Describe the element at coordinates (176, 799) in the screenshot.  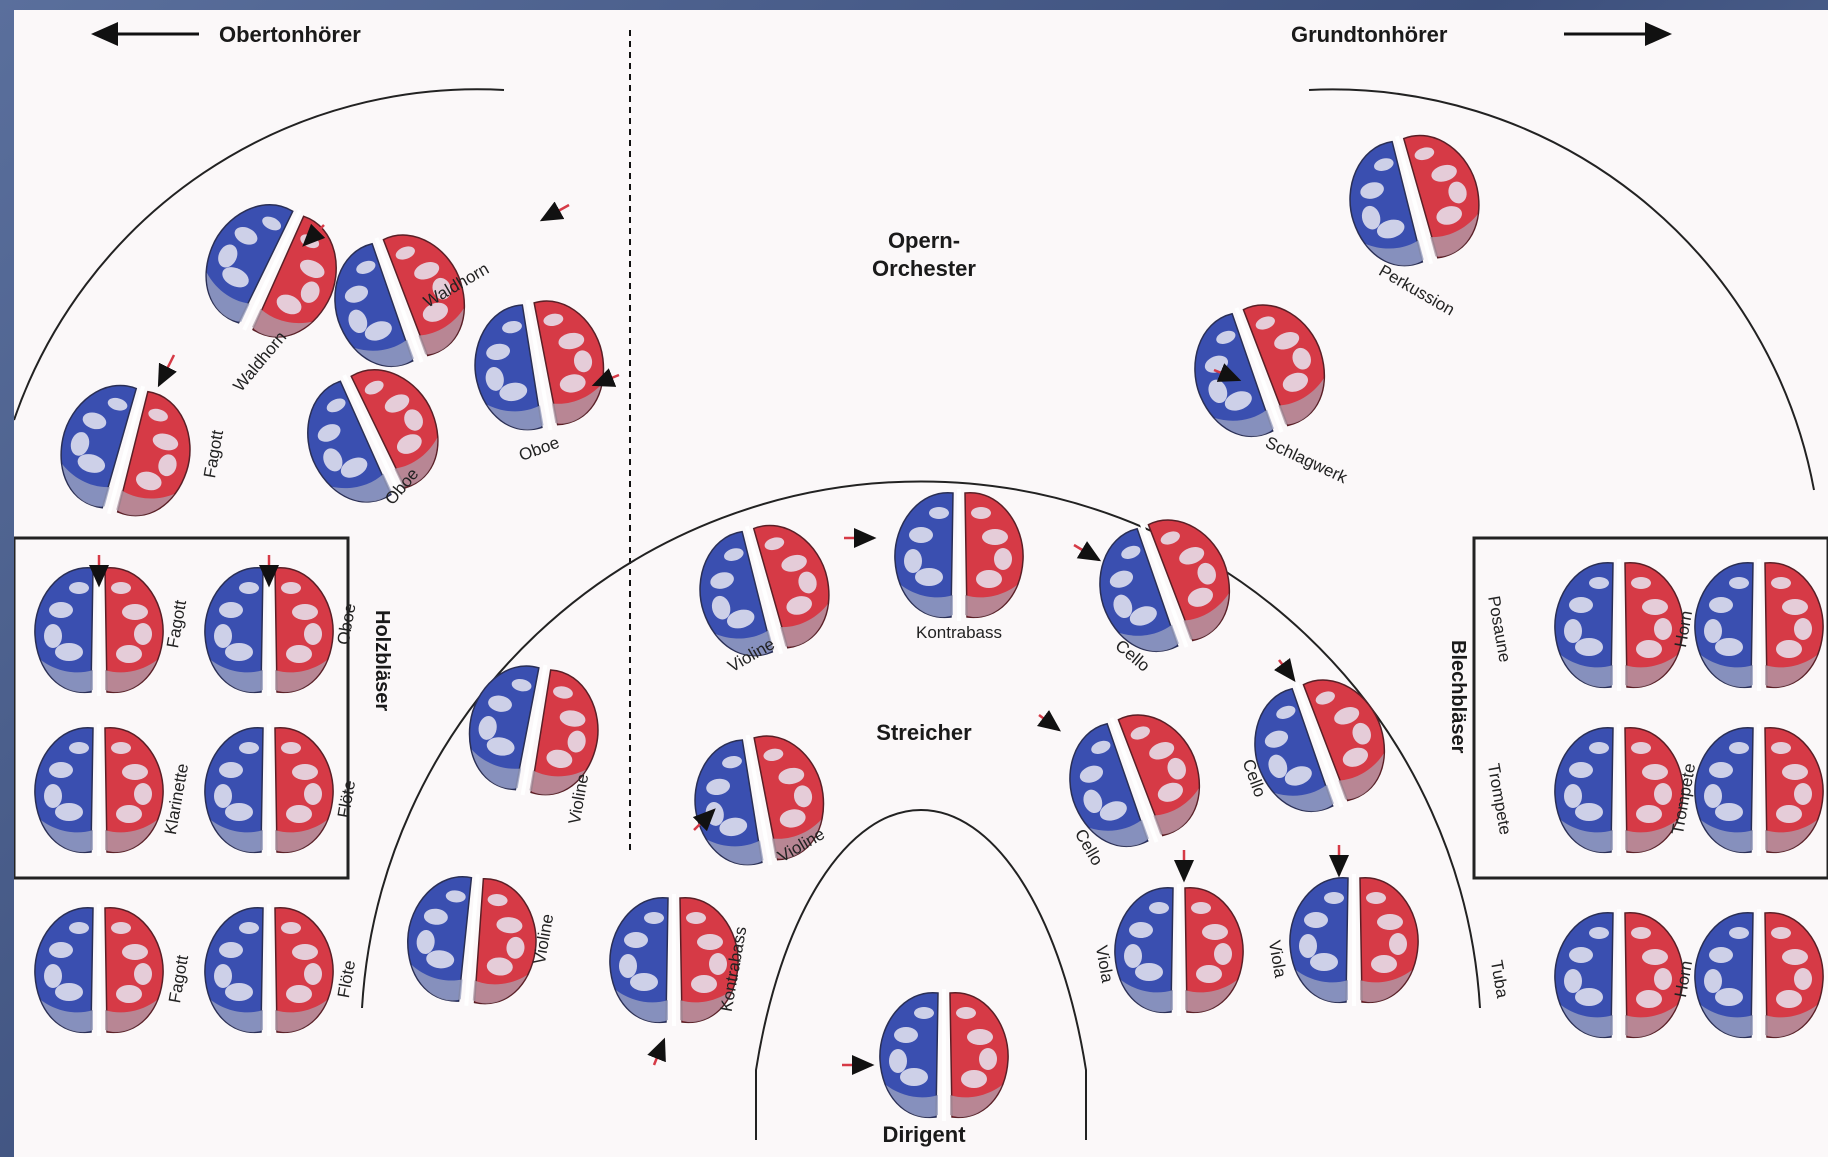
I see `brain-instrument-label: Klarinette` at that location.